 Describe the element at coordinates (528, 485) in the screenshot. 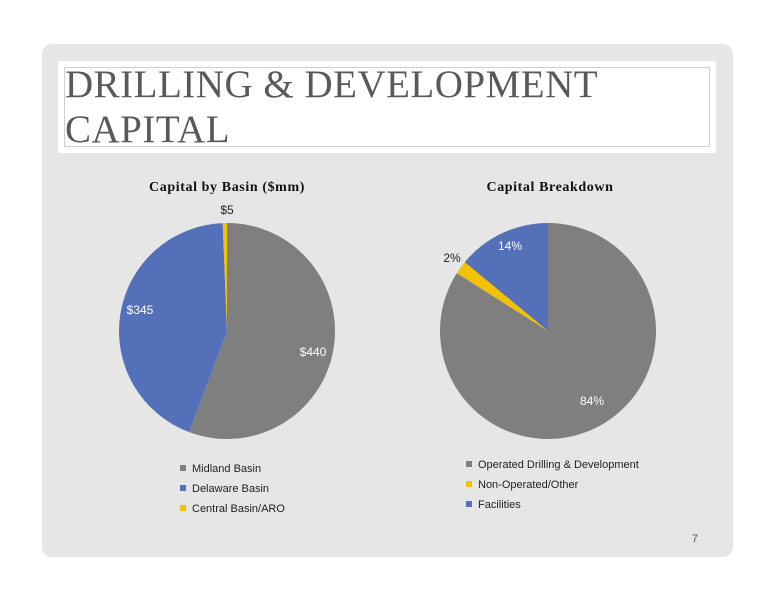

I see `legend-label-non-operated-other: Non-Operated/Other` at that location.